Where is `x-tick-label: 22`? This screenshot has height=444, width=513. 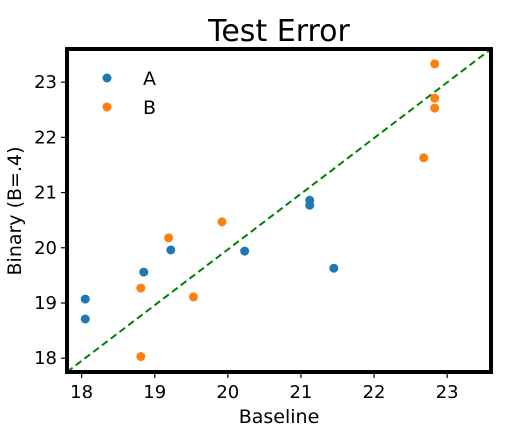
x-tick-label: 22 is located at coordinates (374, 392).